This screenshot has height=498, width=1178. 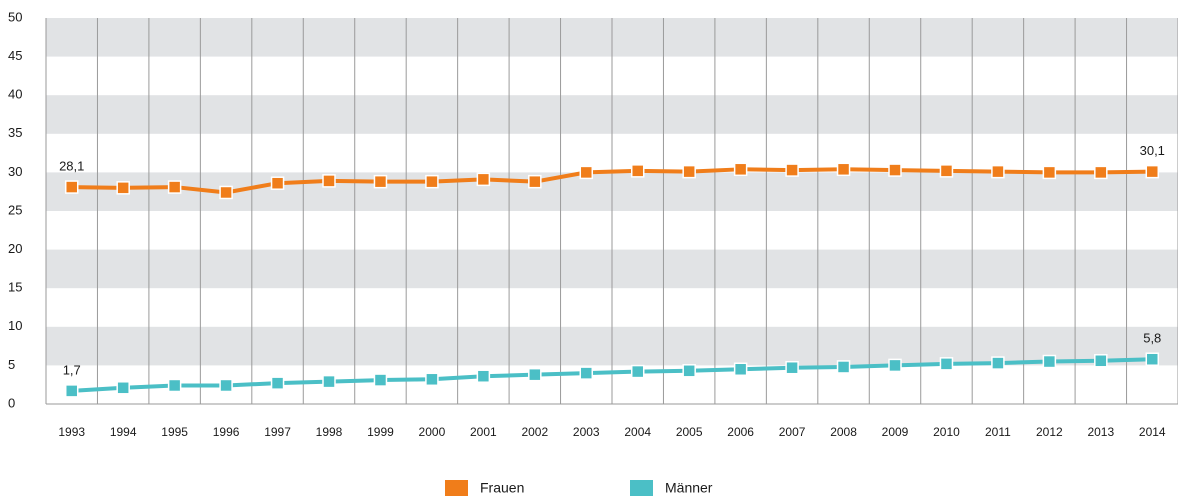 What do you see at coordinates (689, 432) in the screenshot?
I see `x-tick-label: 2005` at bounding box center [689, 432].